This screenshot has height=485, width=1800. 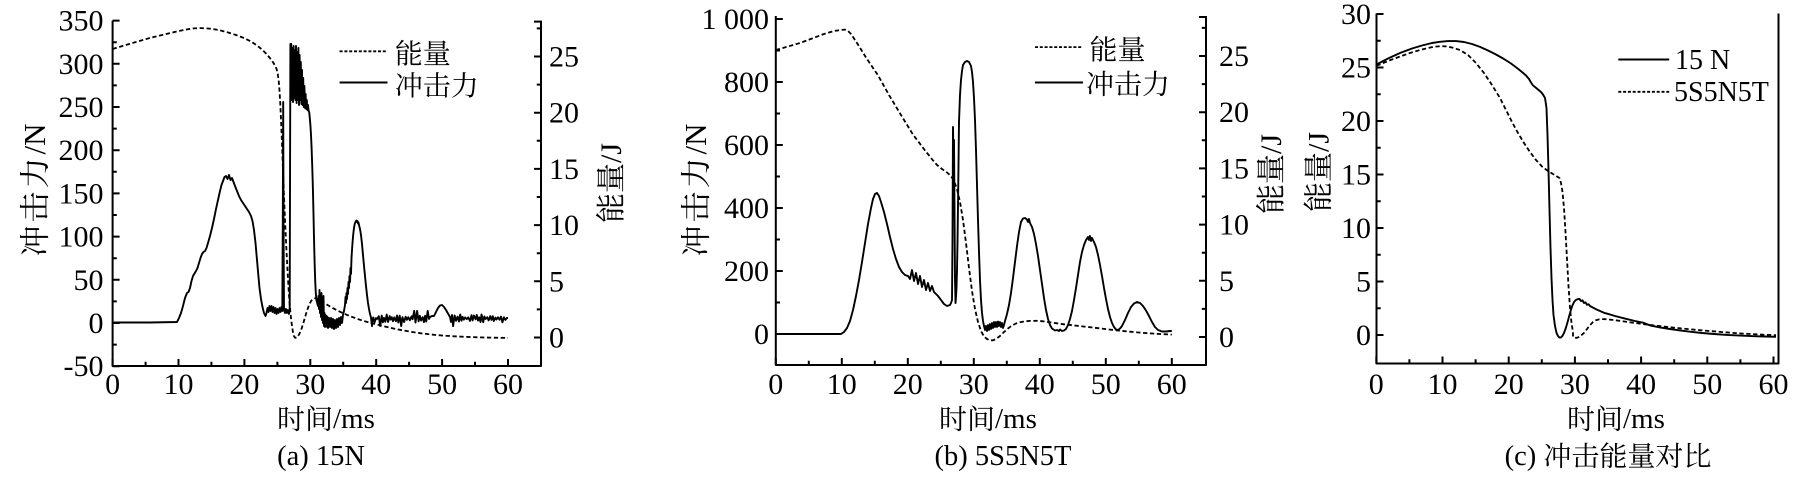 I want to click on svg-text: -50, so click(x=84, y=366).